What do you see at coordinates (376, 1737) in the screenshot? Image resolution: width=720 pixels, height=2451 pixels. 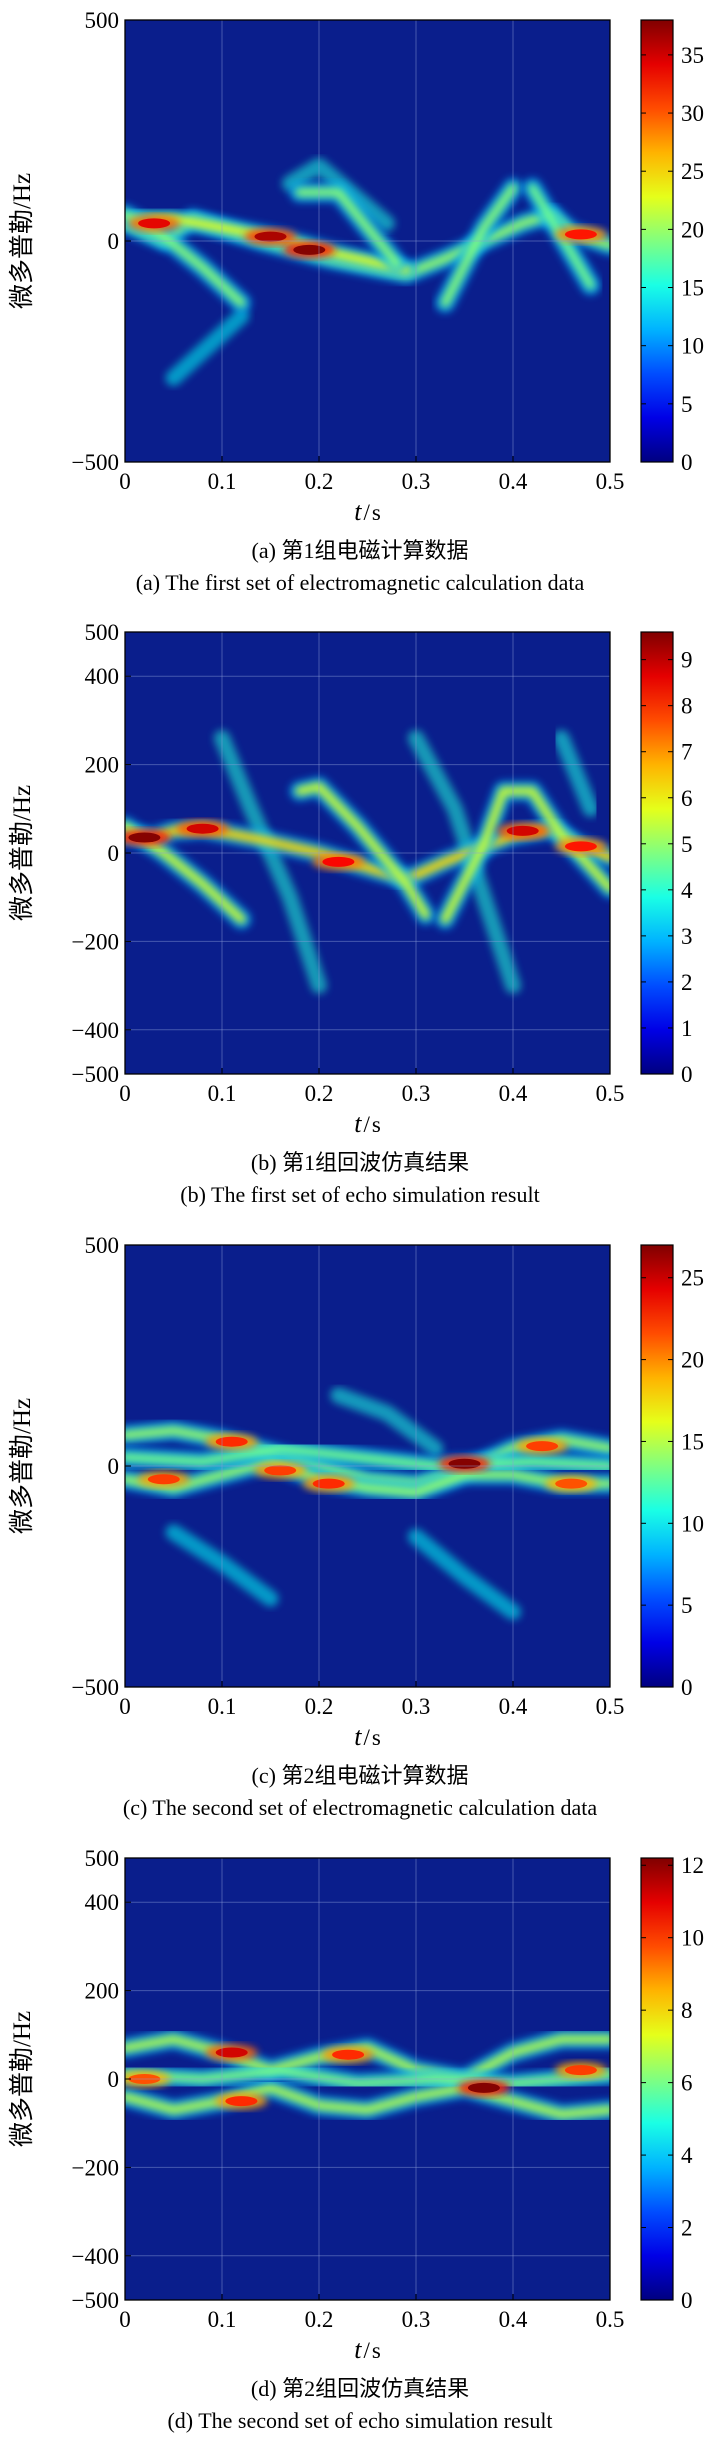 I see `x-axis-unit: s` at bounding box center [376, 1737].